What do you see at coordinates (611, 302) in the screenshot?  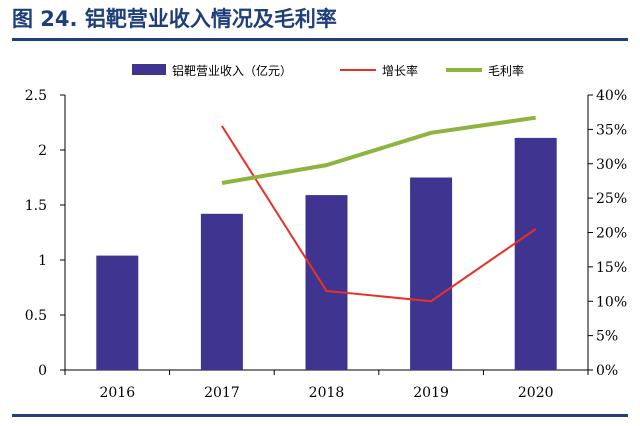 I see `right-tick-label: 10%` at bounding box center [611, 302].